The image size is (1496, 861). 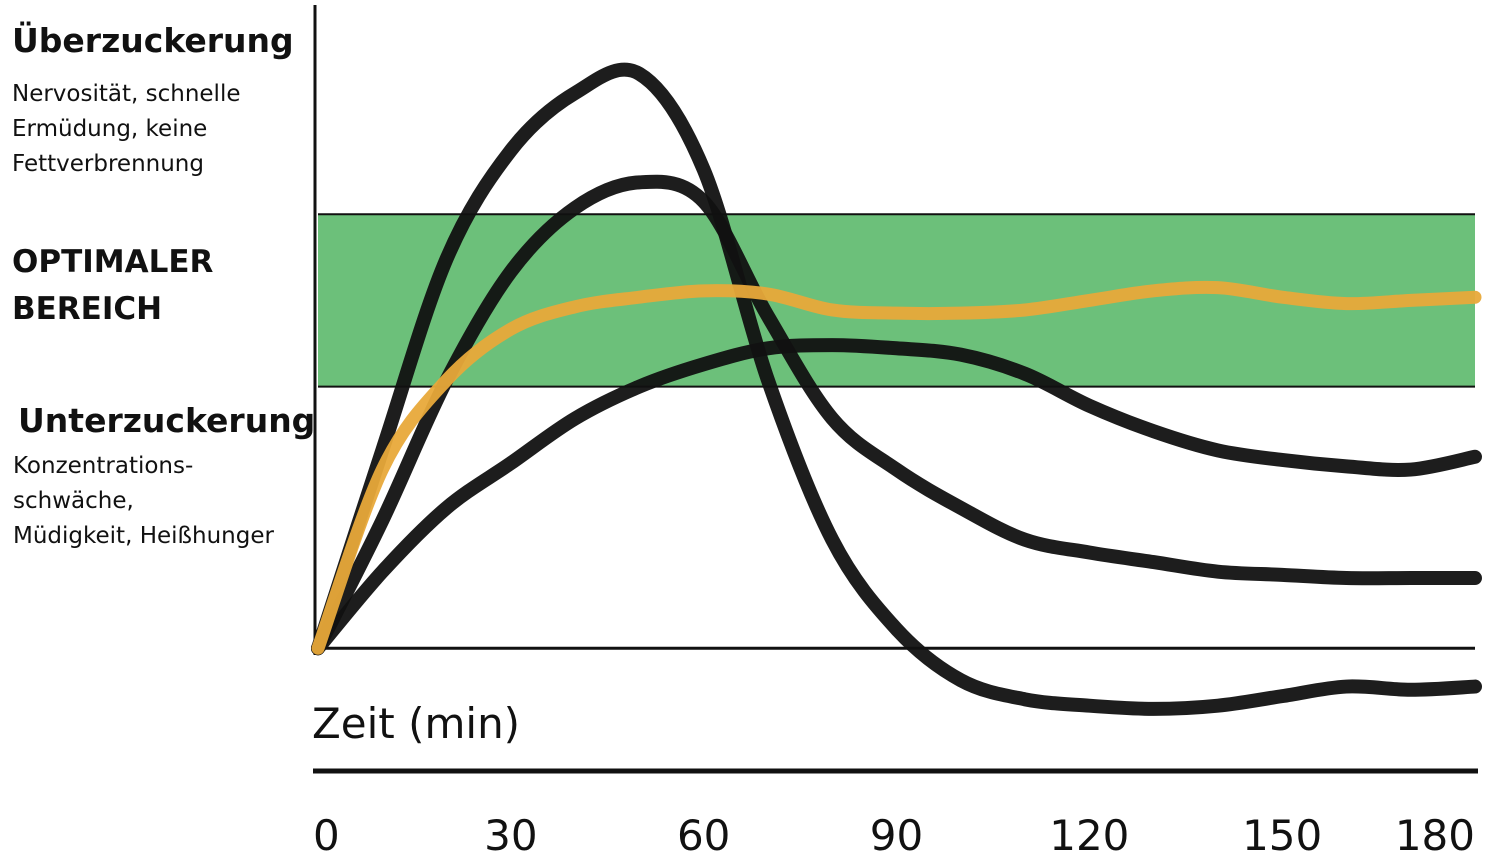 What do you see at coordinates (703, 835) in the screenshot?
I see `x-tick-label: 60` at bounding box center [703, 835].